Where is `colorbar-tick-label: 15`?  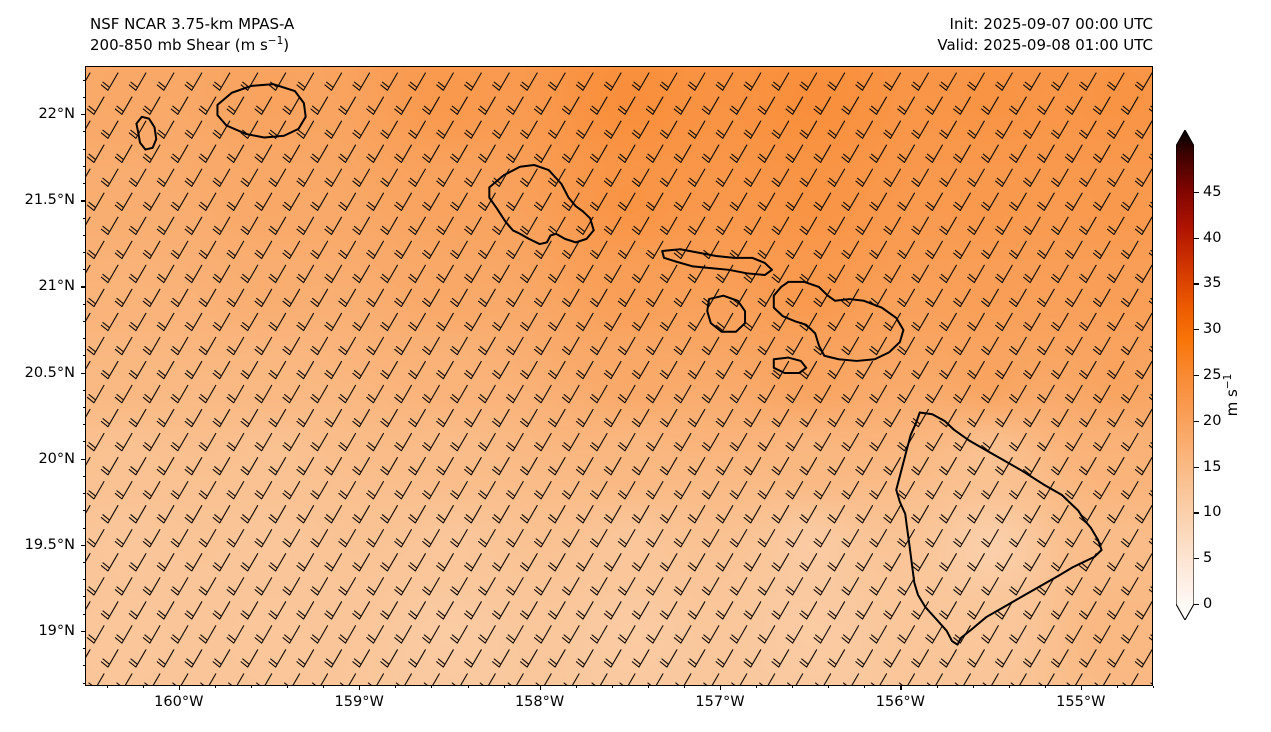 colorbar-tick-label: 15 is located at coordinates (1212, 466).